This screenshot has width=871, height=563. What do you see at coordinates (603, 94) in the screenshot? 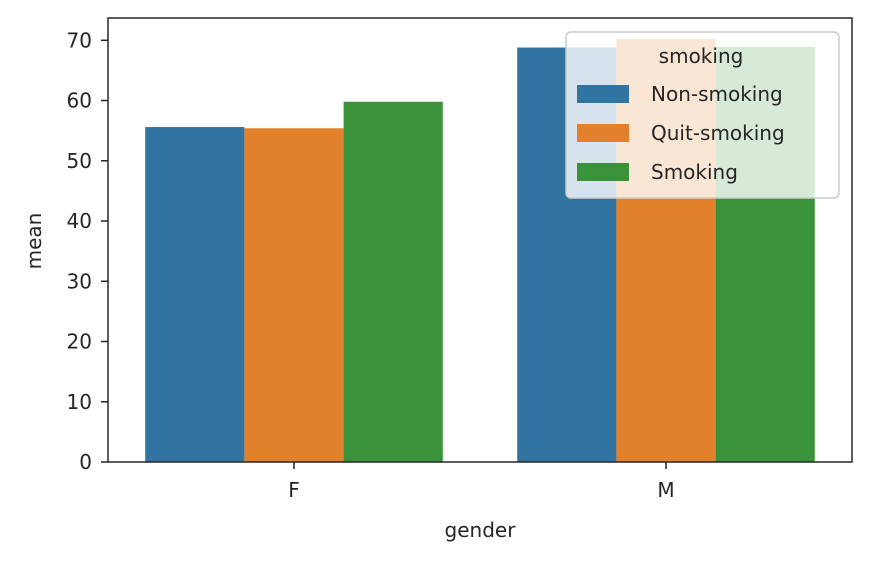
I see `legend-swatch-non-smoking` at bounding box center [603, 94].